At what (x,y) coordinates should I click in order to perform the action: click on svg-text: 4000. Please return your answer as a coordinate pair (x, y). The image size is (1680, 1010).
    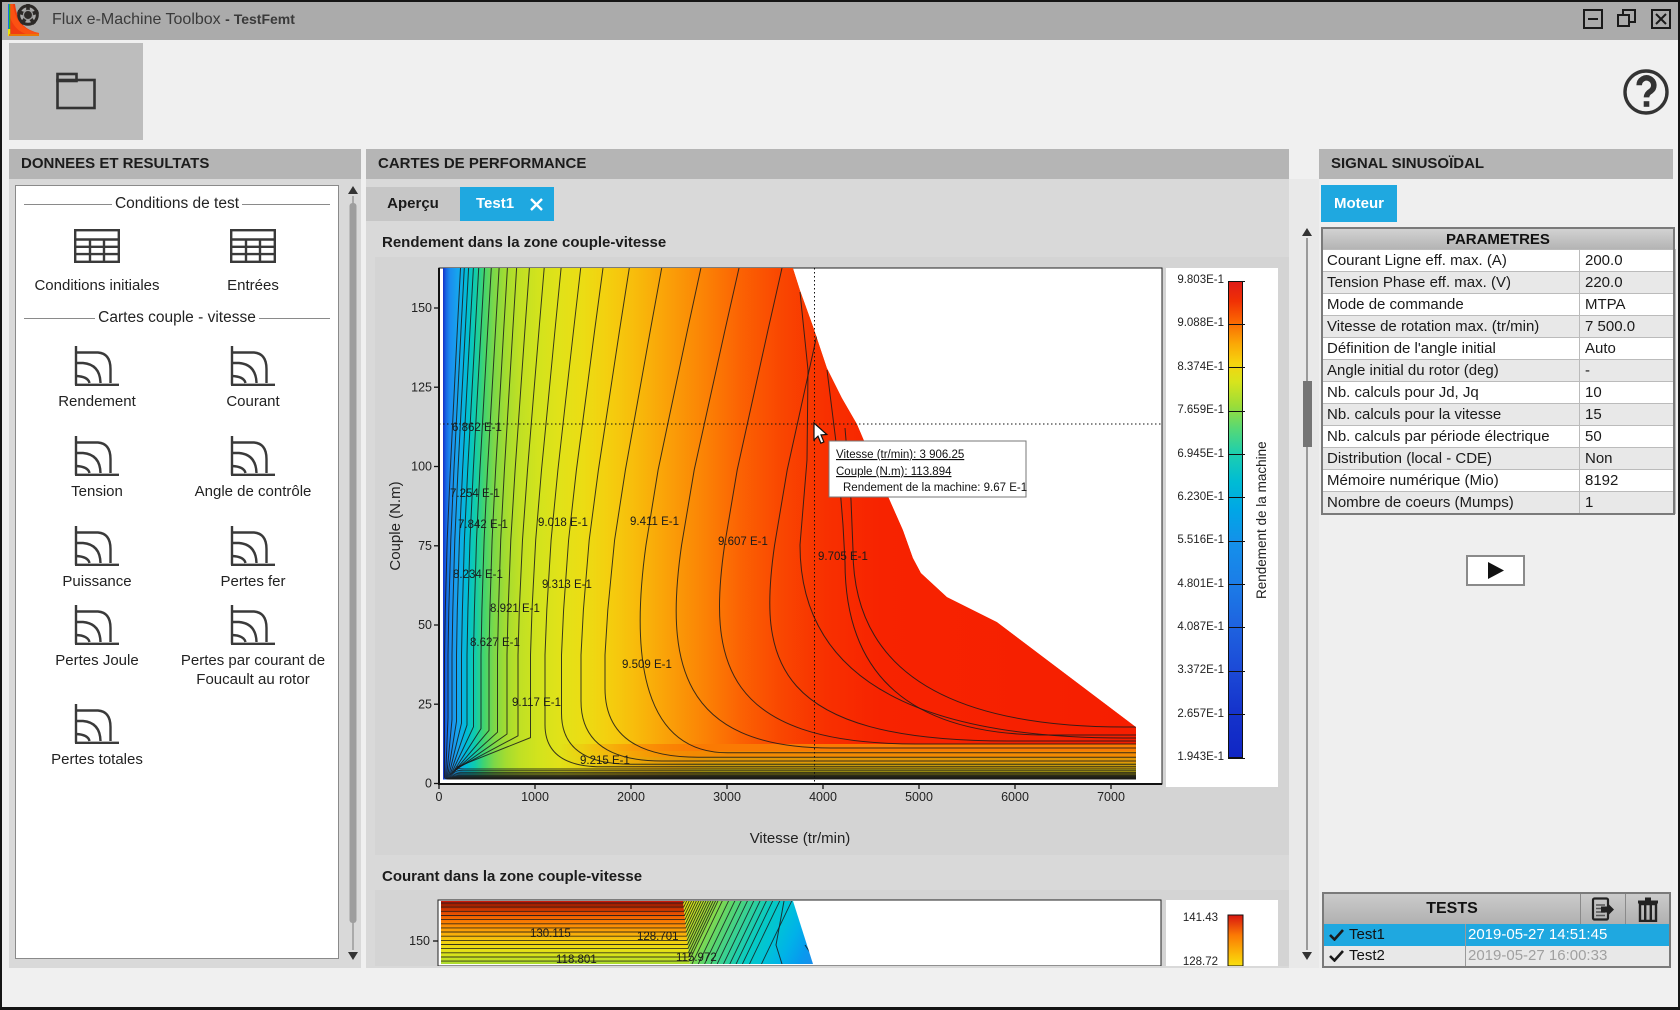
    Looking at the image, I should click on (823, 797).